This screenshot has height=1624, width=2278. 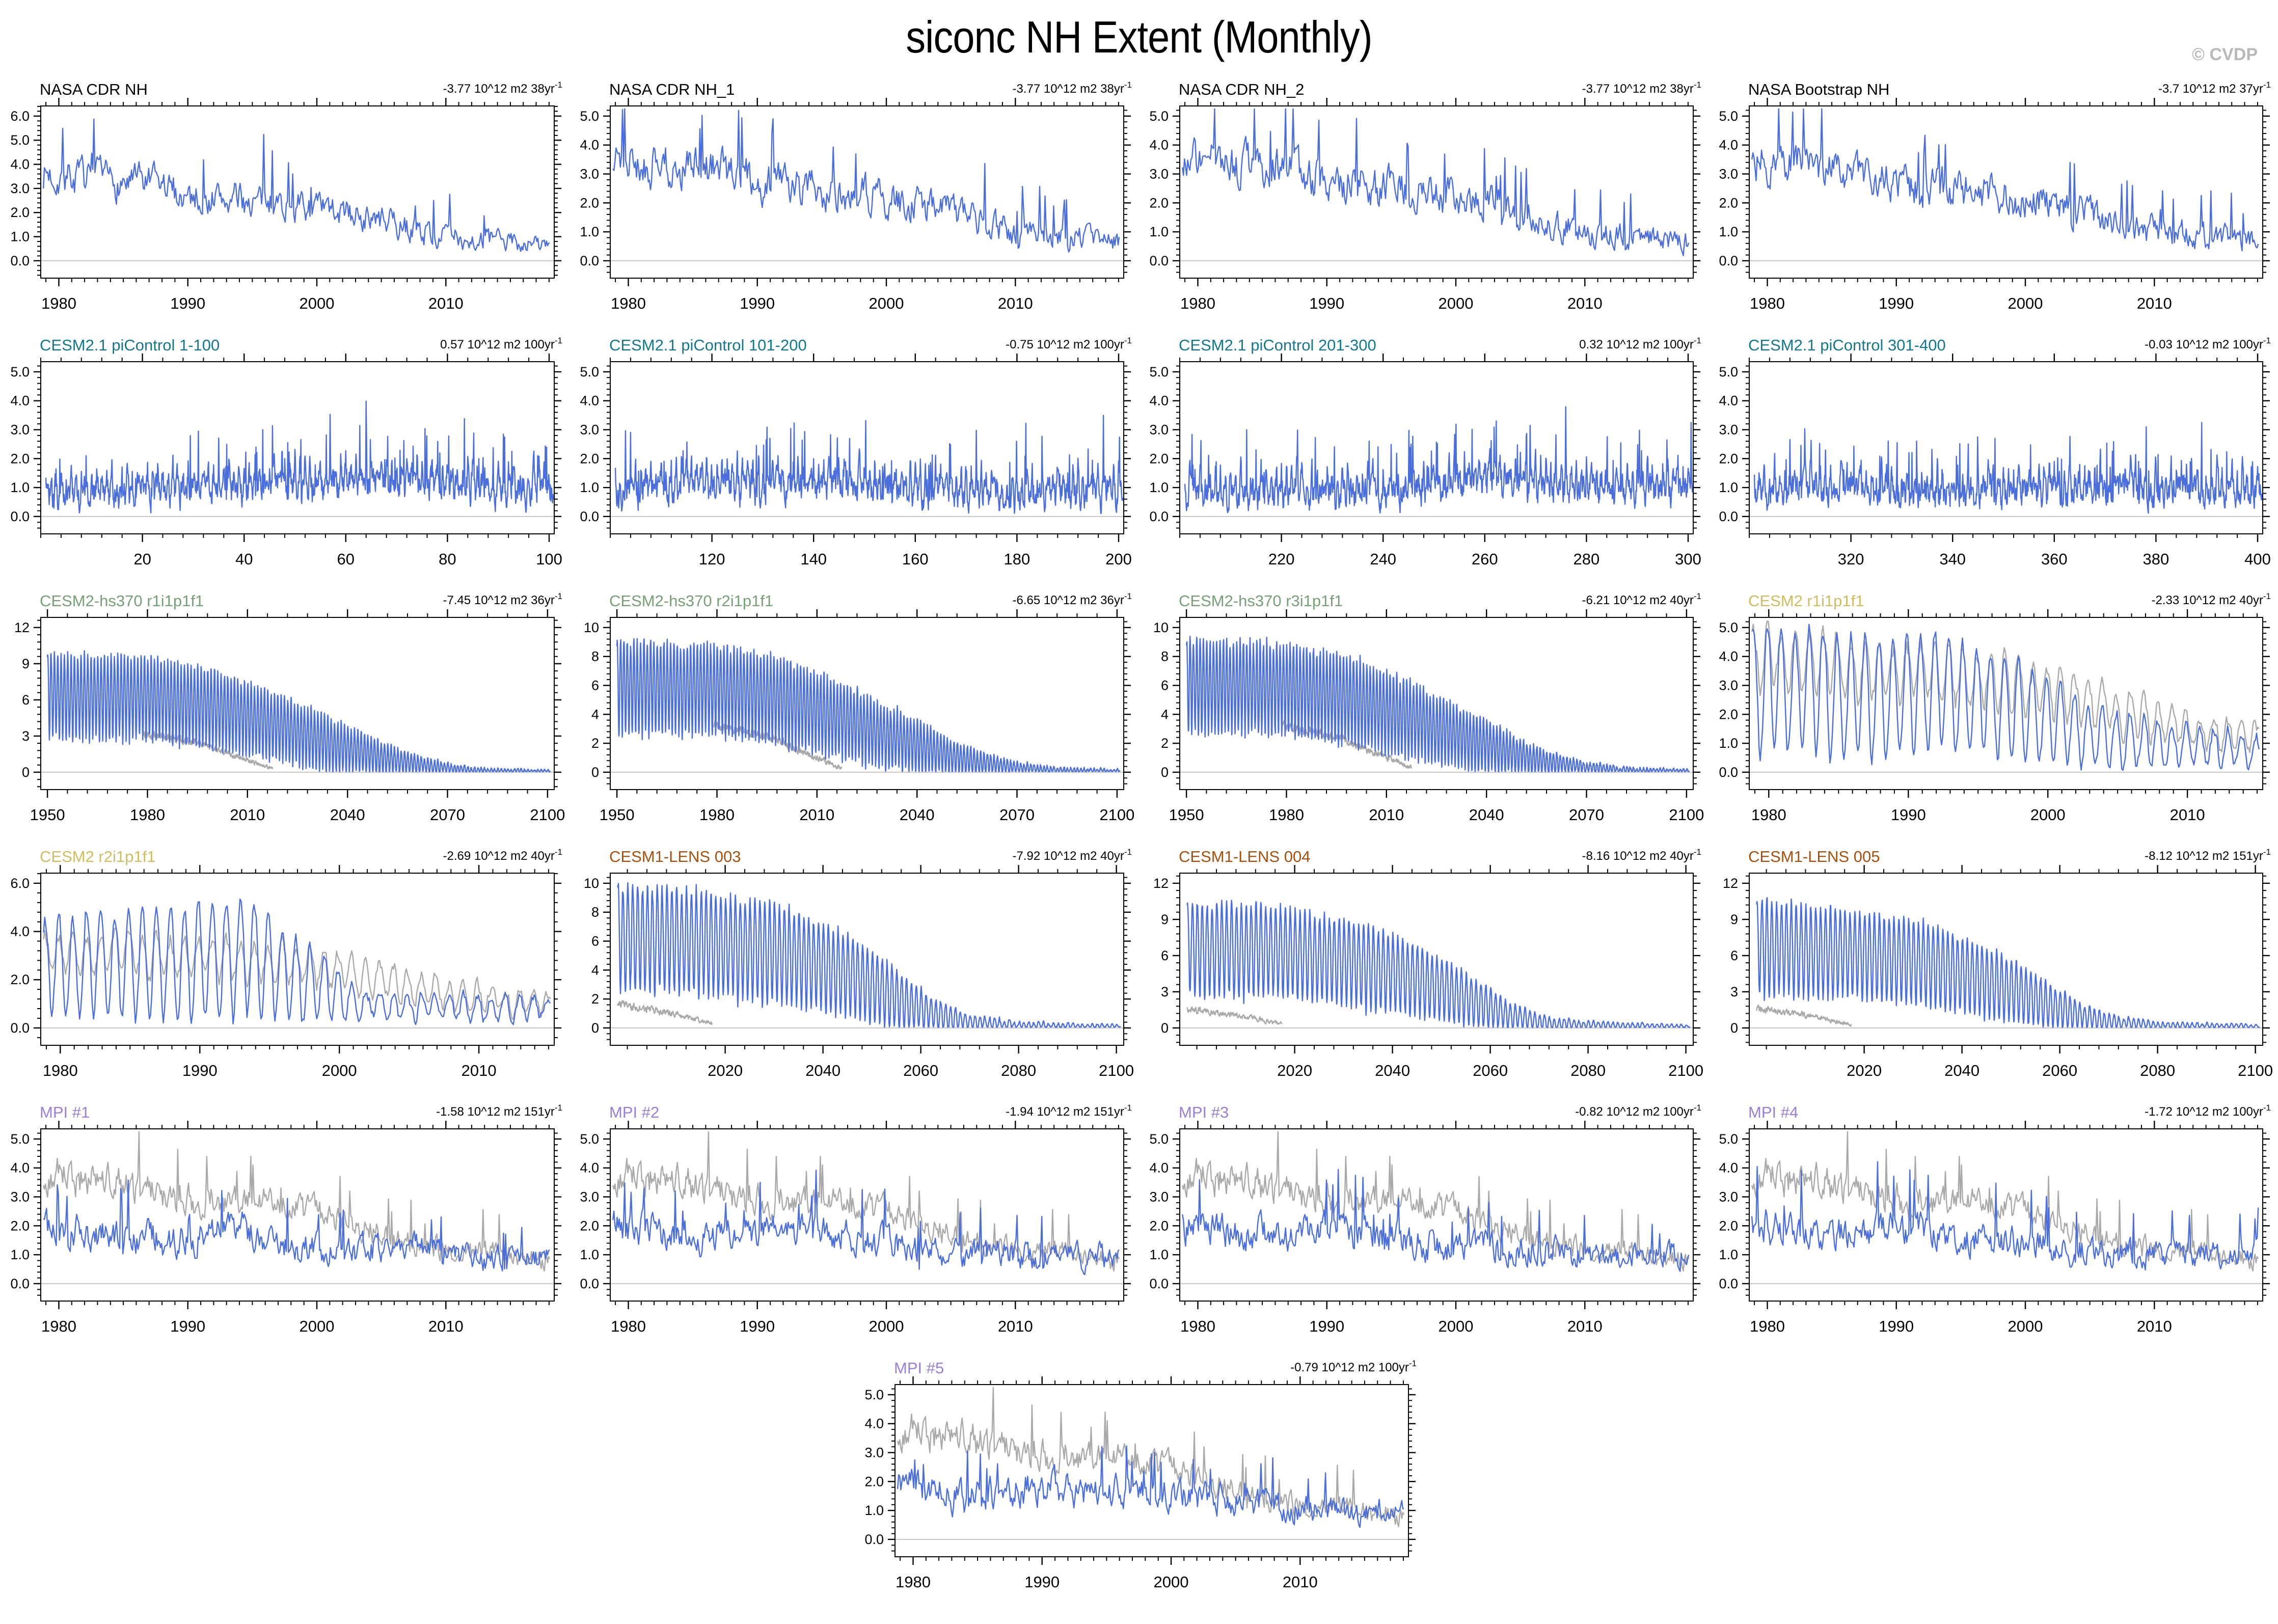 What do you see at coordinates (501, 343) in the screenshot?
I see `panel-trend: 0.57 10^12 m2 100yr-1` at bounding box center [501, 343].